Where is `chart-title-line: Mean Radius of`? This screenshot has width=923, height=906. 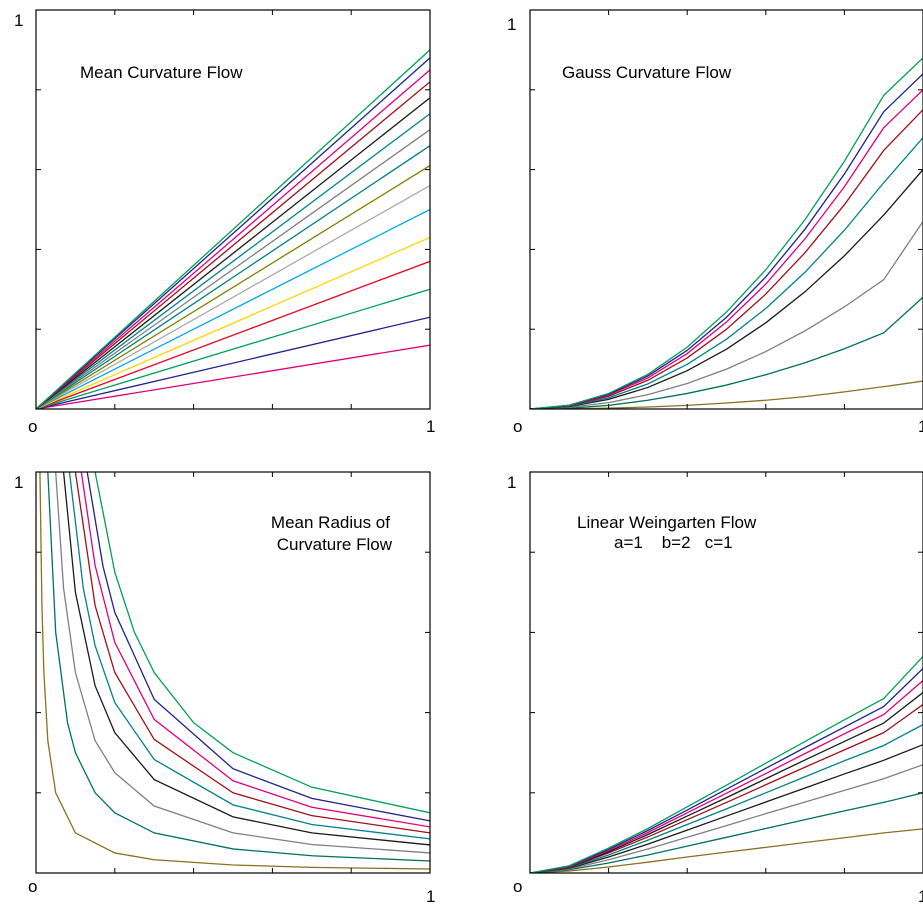
chart-title-line: Mean Radius of is located at coordinates (330, 522).